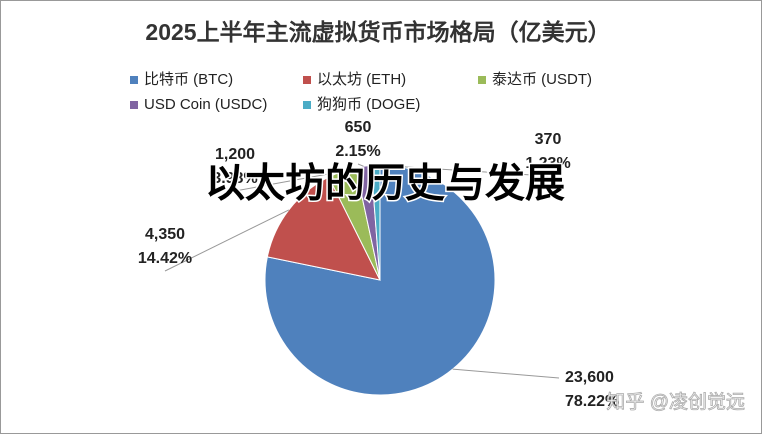  What do you see at coordinates (542, 79) in the screenshot?
I see `legend-label: 泰达币 (USDT)` at bounding box center [542, 79].